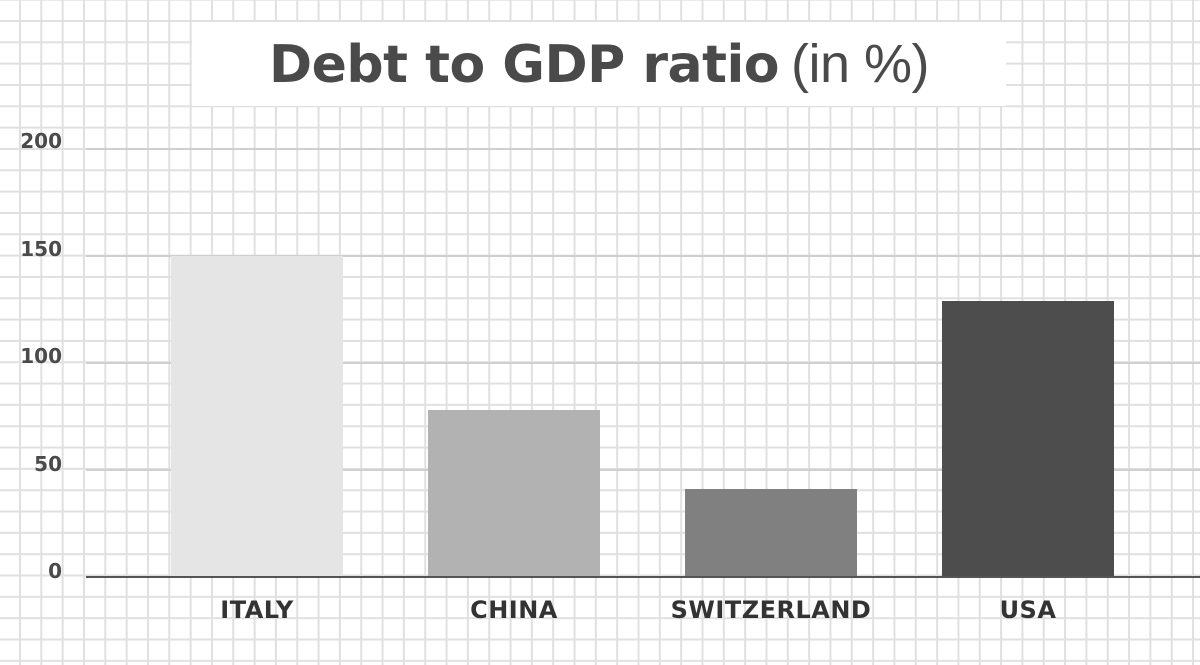  I want to click on bar-china, so click(514, 493).